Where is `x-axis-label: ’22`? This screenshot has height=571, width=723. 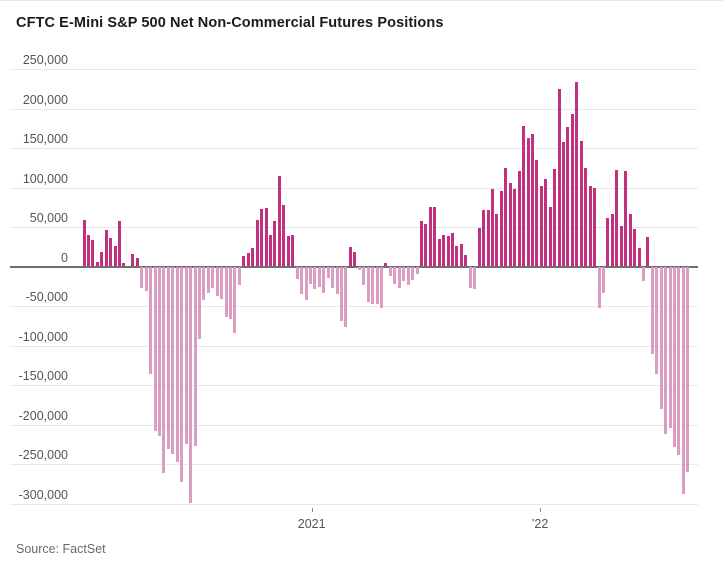 x-axis-label: ’22 is located at coordinates (540, 523).